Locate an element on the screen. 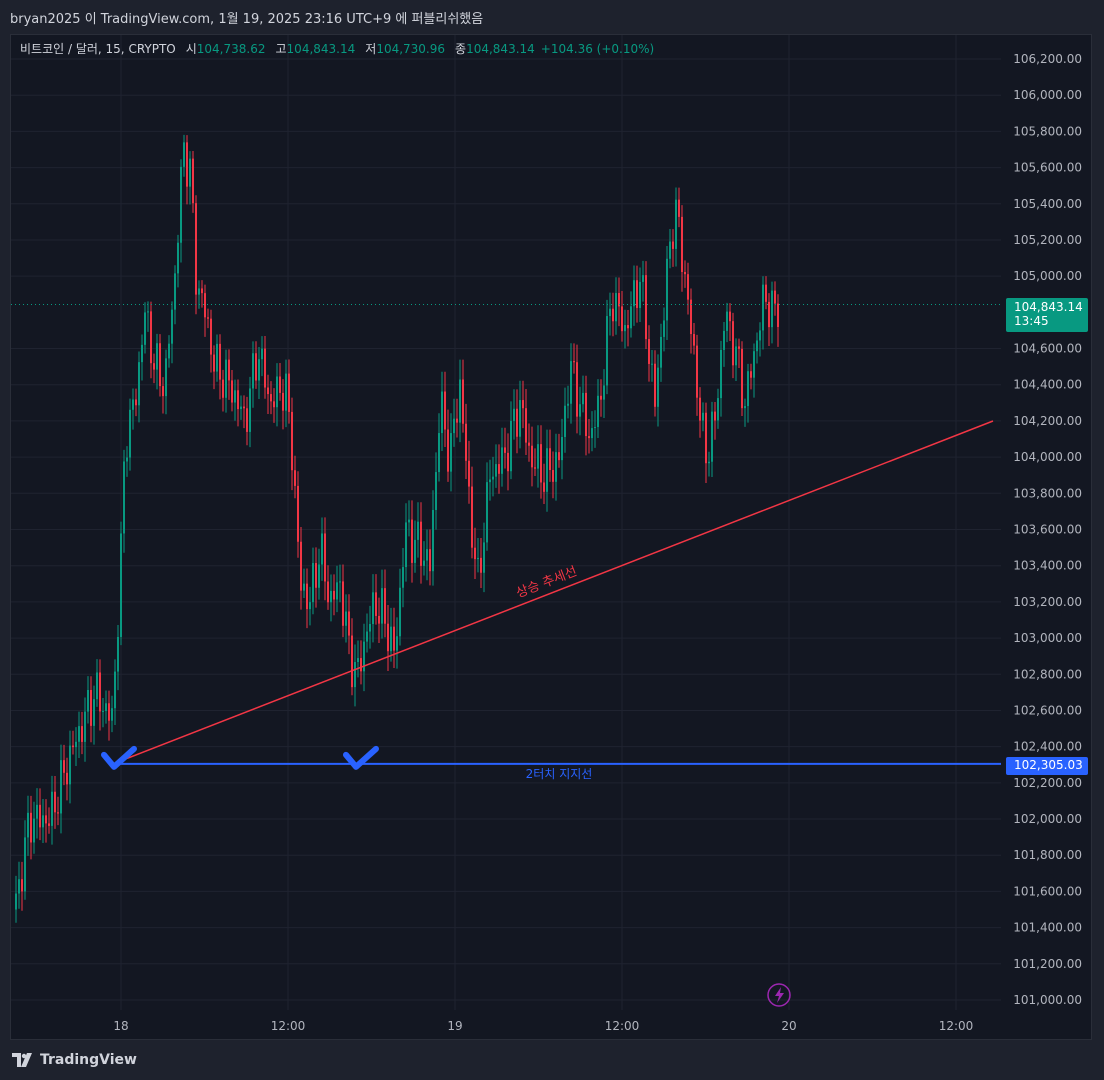 This screenshot has width=1104, height=1080. open-value: 104,738.62 is located at coordinates (231, 49).